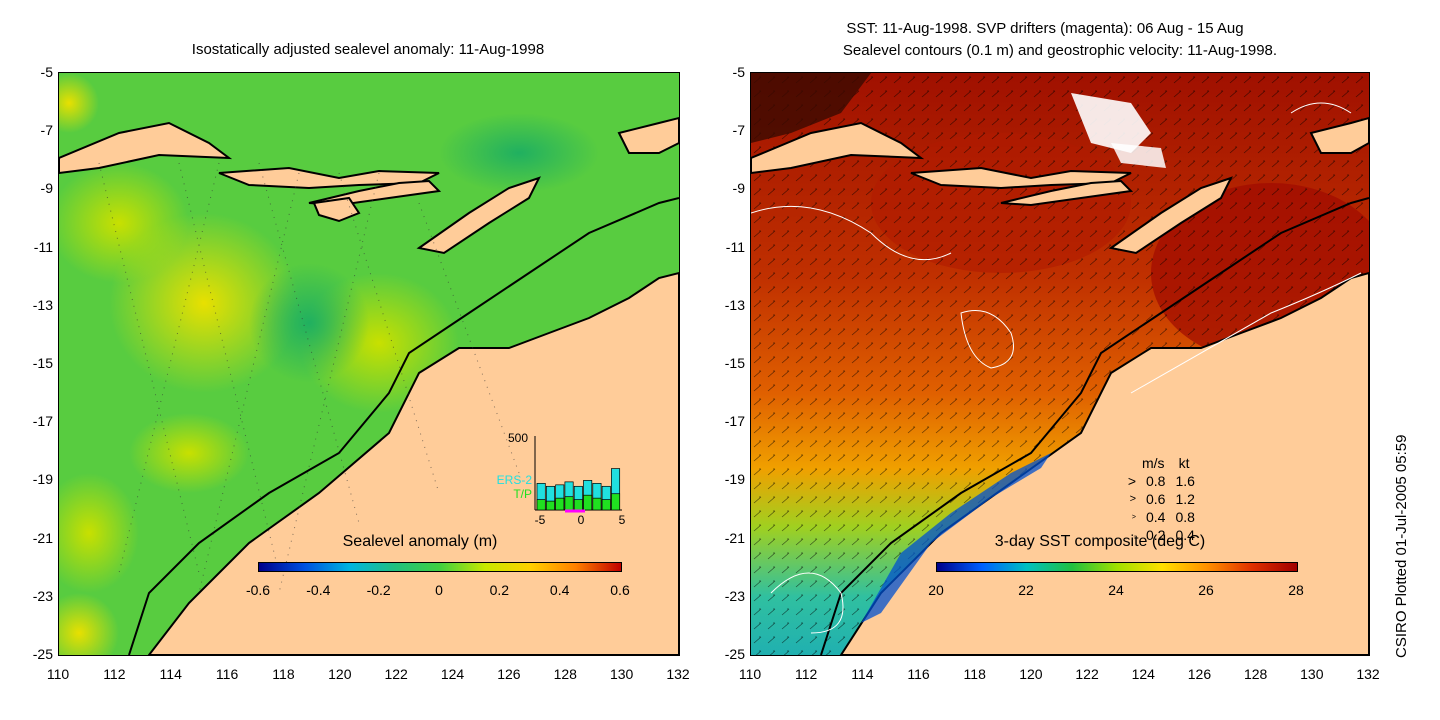 The width and height of the screenshot is (1440, 720). I want to click on velocity-legend-row: >0.4 0.8, so click(1157, 517).